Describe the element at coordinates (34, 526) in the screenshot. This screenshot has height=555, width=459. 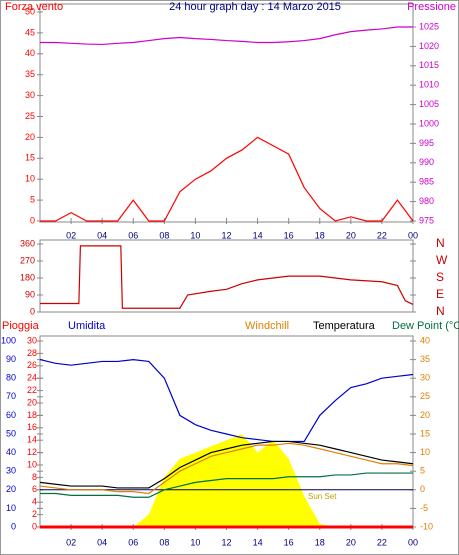
I see `y3-tick-label: 0` at that location.